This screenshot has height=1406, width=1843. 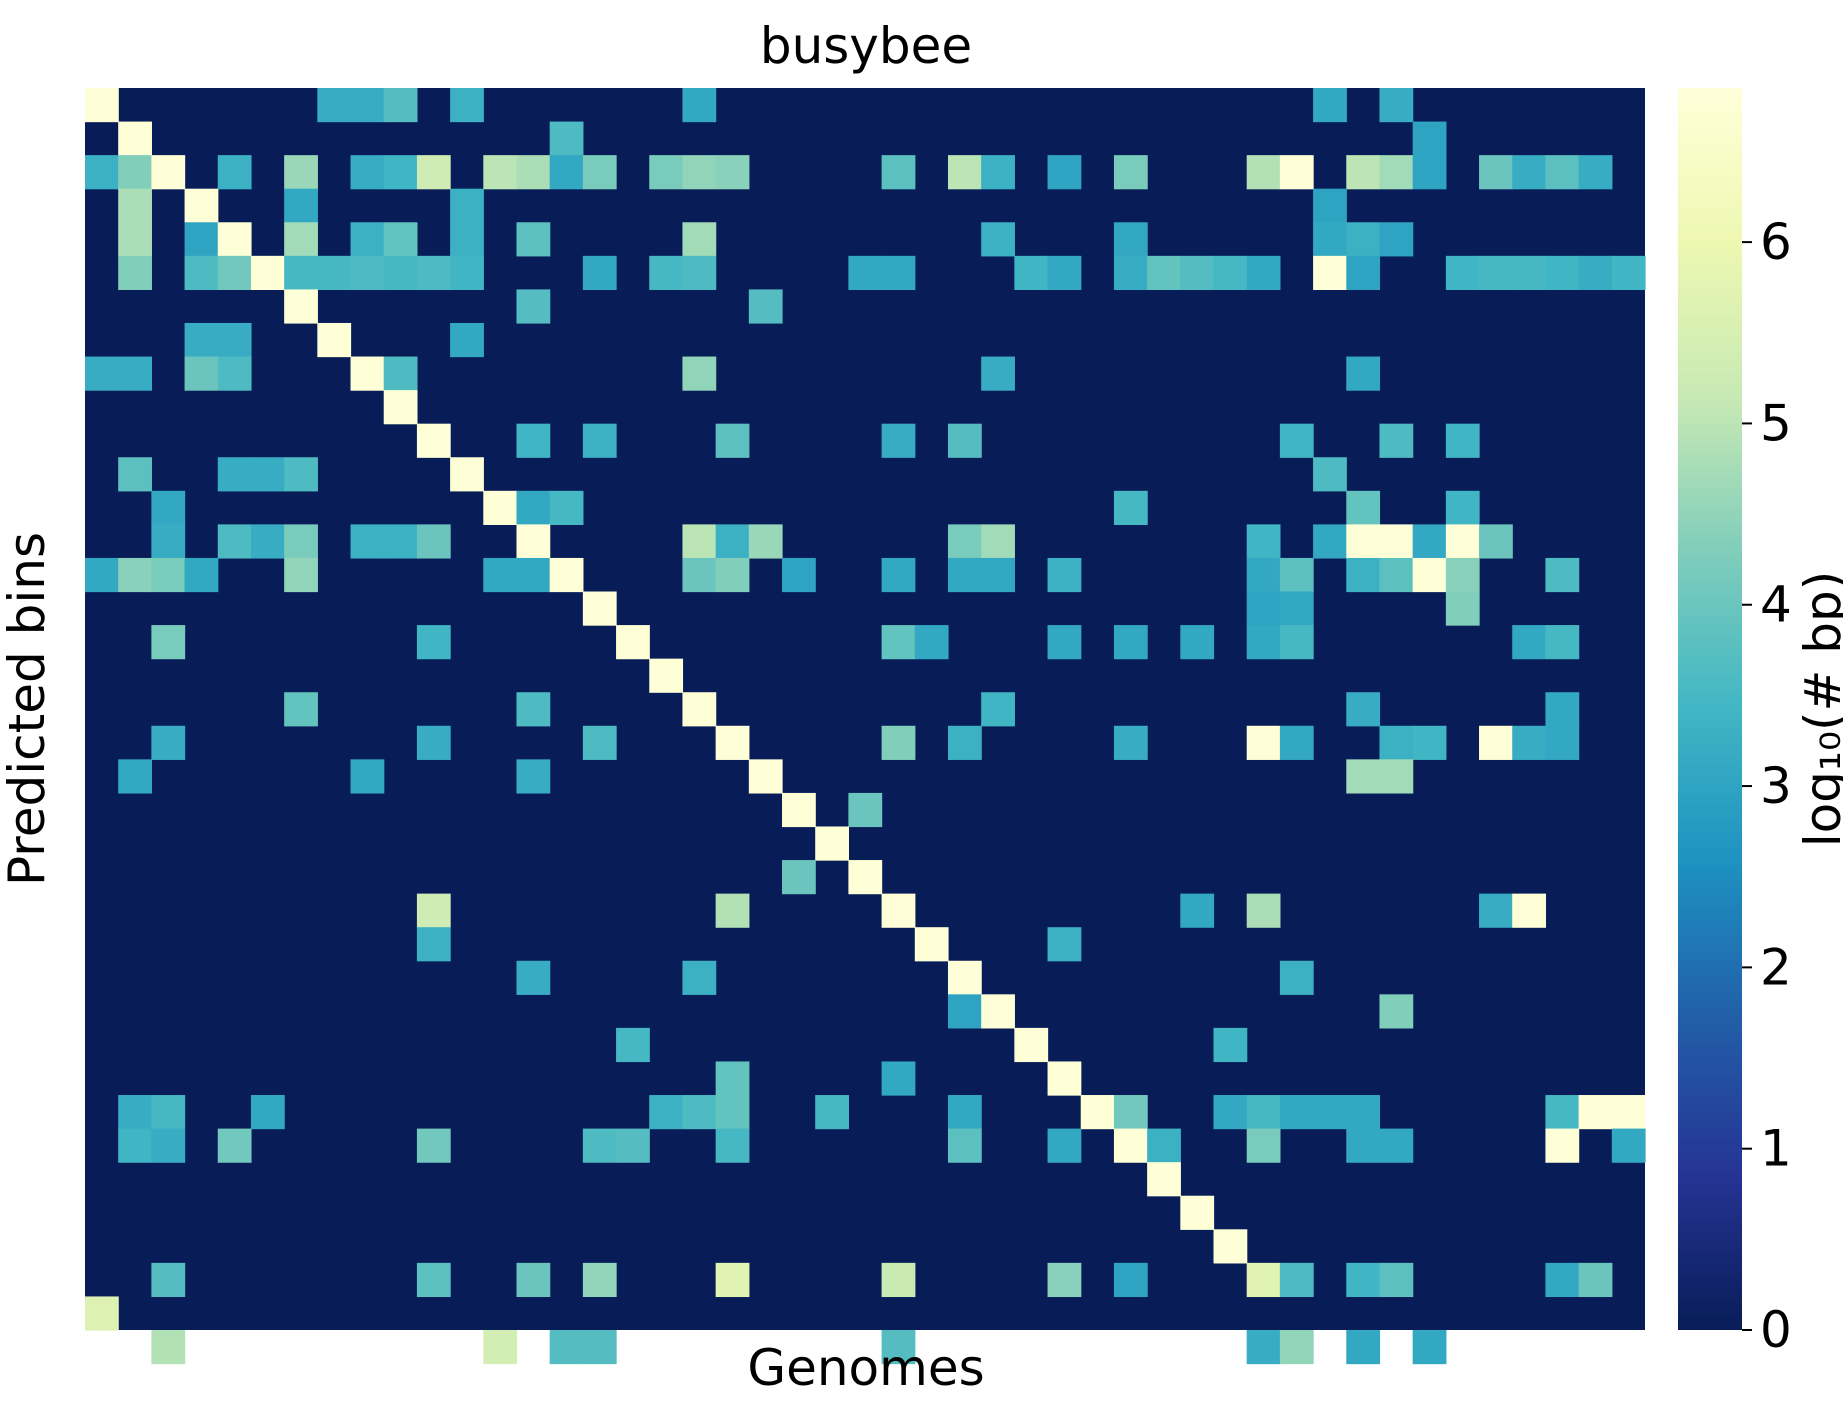 What do you see at coordinates (28, 709) in the screenshot?
I see `y-axis-label: Predicted bins` at bounding box center [28, 709].